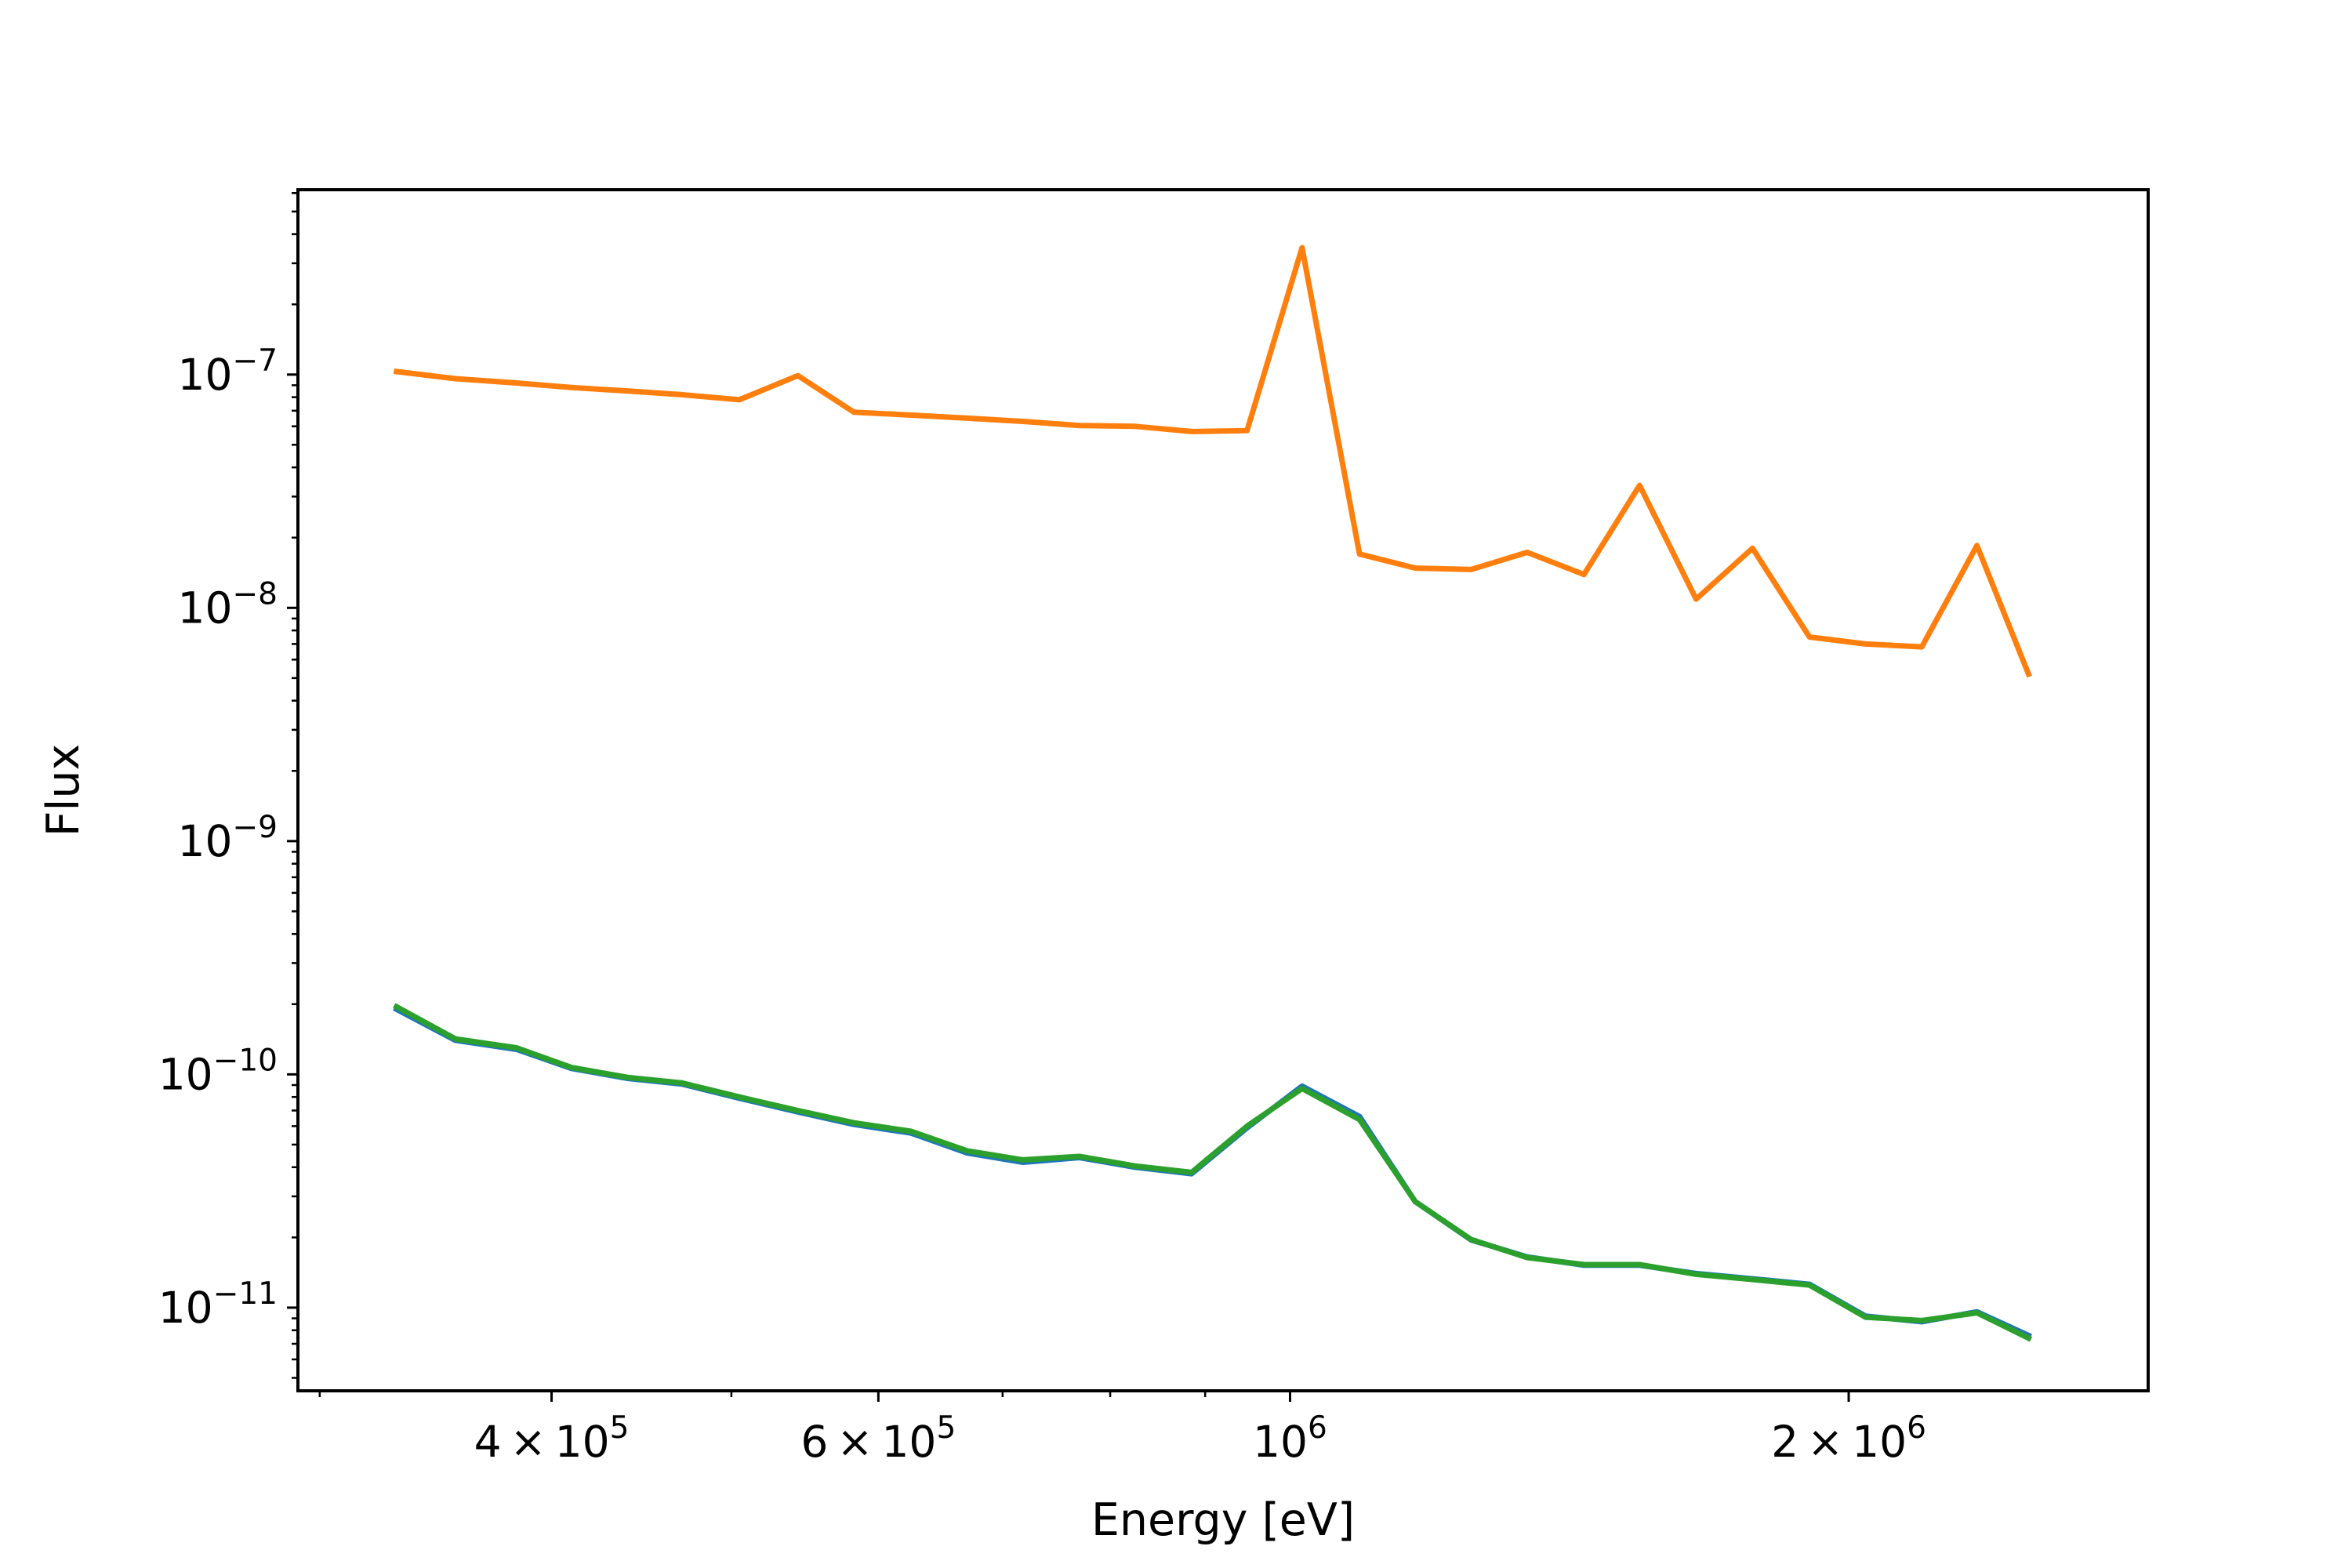 The width and height of the screenshot is (2352, 1568). What do you see at coordinates (552, 1438) in the screenshot?
I see `x-tick-label: 4 × 105` at bounding box center [552, 1438].